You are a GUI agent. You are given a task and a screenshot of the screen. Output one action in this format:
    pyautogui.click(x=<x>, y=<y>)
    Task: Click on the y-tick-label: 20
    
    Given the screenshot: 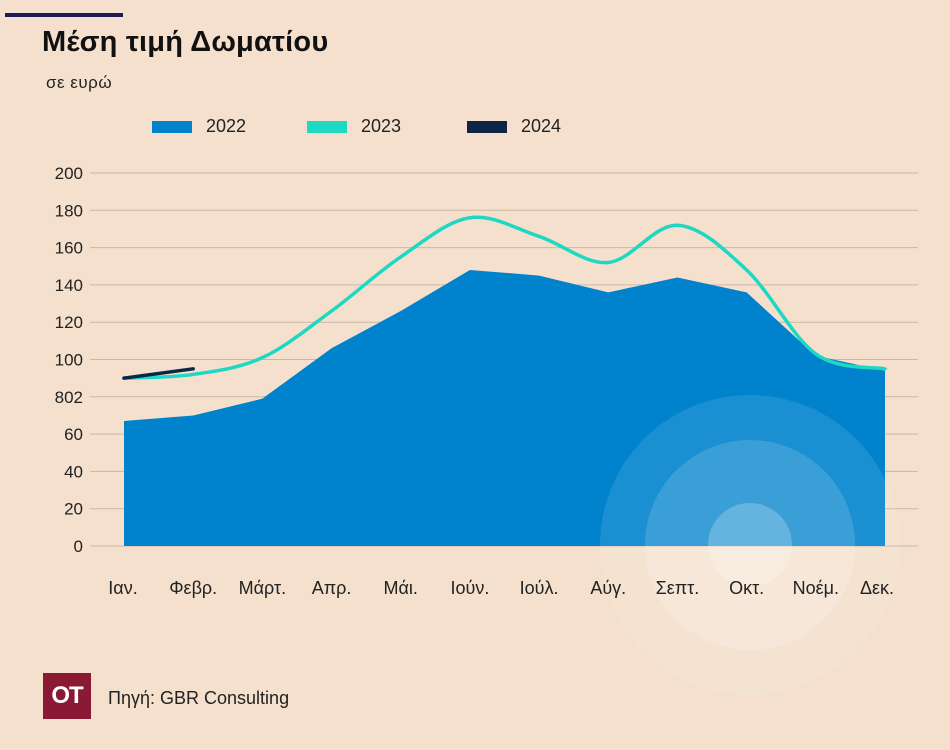 What is the action you would take?
    pyautogui.click(x=73, y=509)
    